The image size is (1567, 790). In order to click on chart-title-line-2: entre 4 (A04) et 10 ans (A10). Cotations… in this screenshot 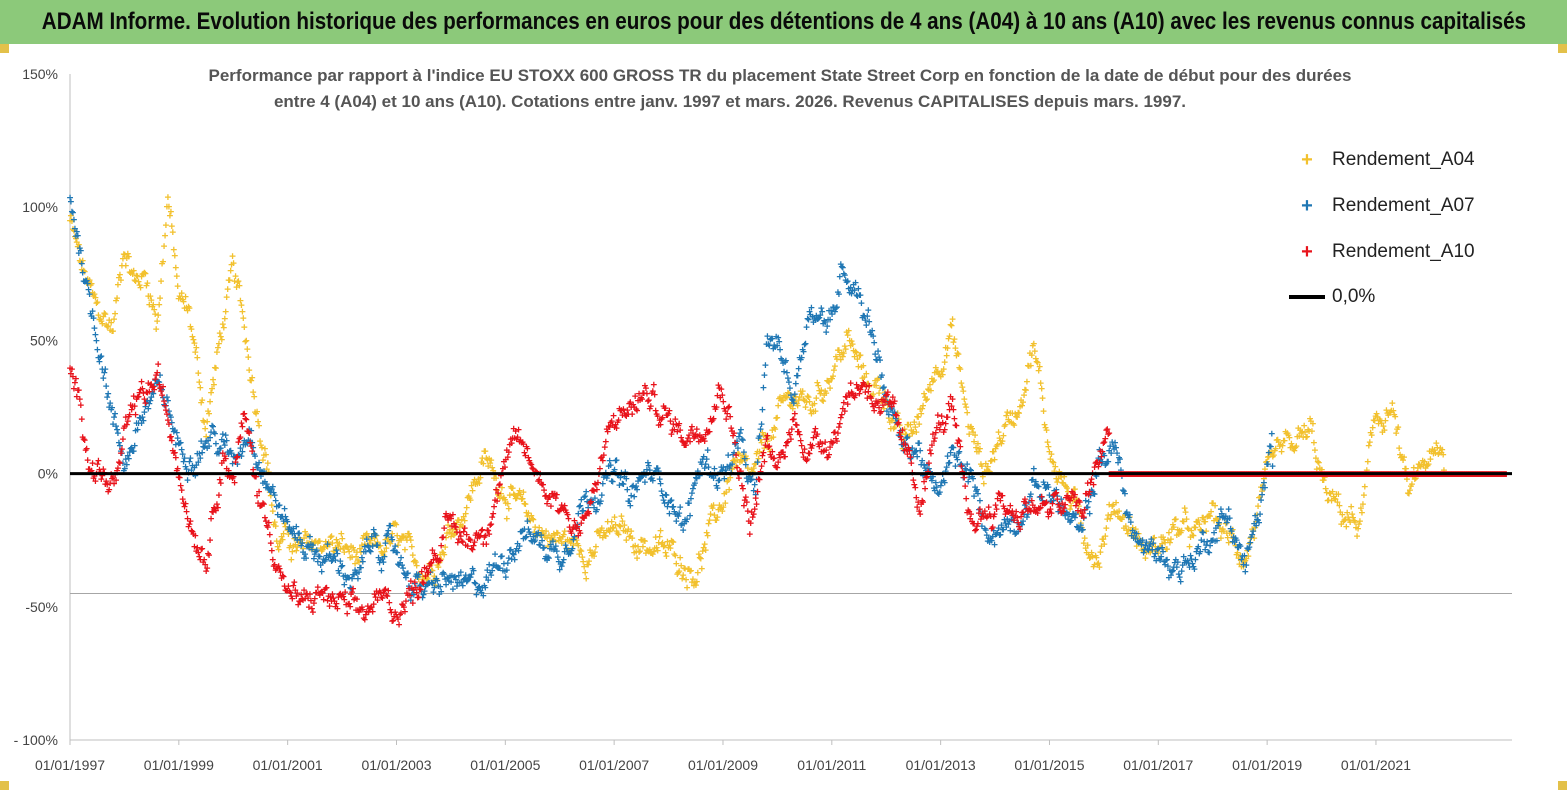, I will do `click(730, 101)`.